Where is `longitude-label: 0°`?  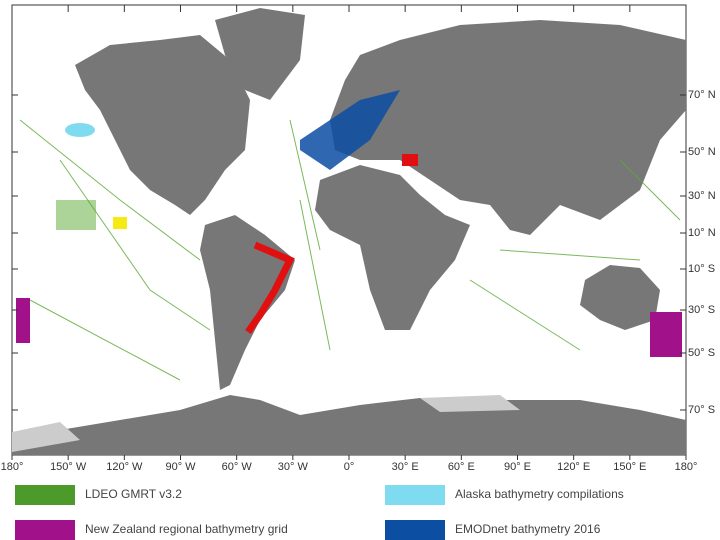
longitude-label: 0° is located at coordinates (349, 467).